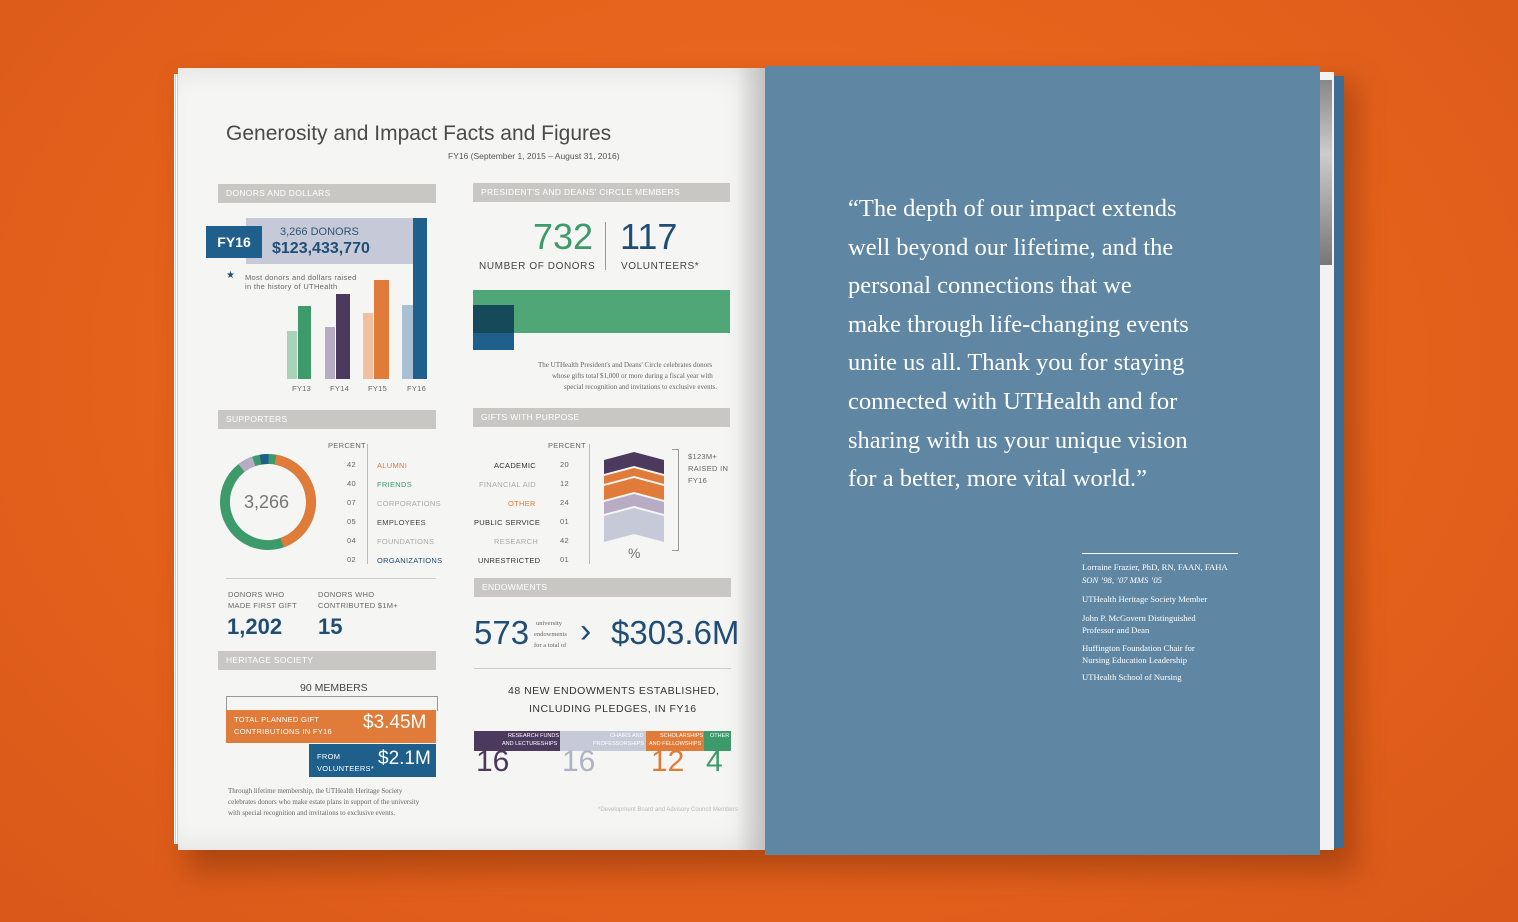 This screenshot has height=922, width=1518. What do you see at coordinates (351, 483) in the screenshot?
I see `supporter-pct: 40` at bounding box center [351, 483].